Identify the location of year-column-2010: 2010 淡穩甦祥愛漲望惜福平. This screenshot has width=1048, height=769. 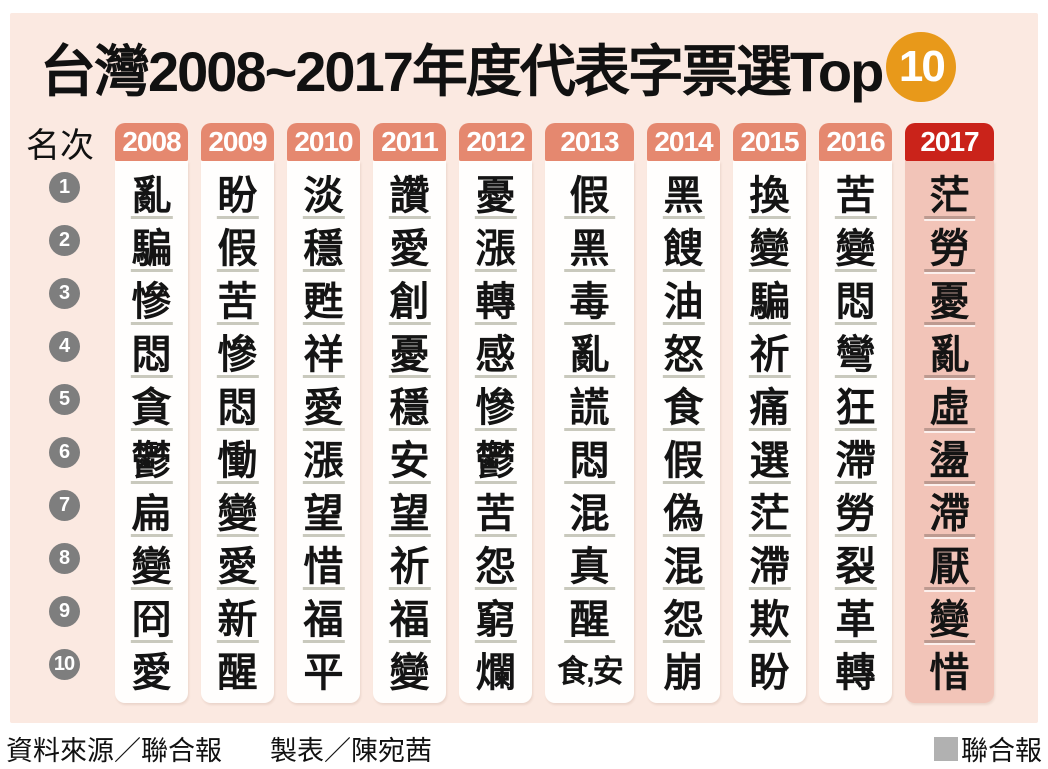
(323, 413).